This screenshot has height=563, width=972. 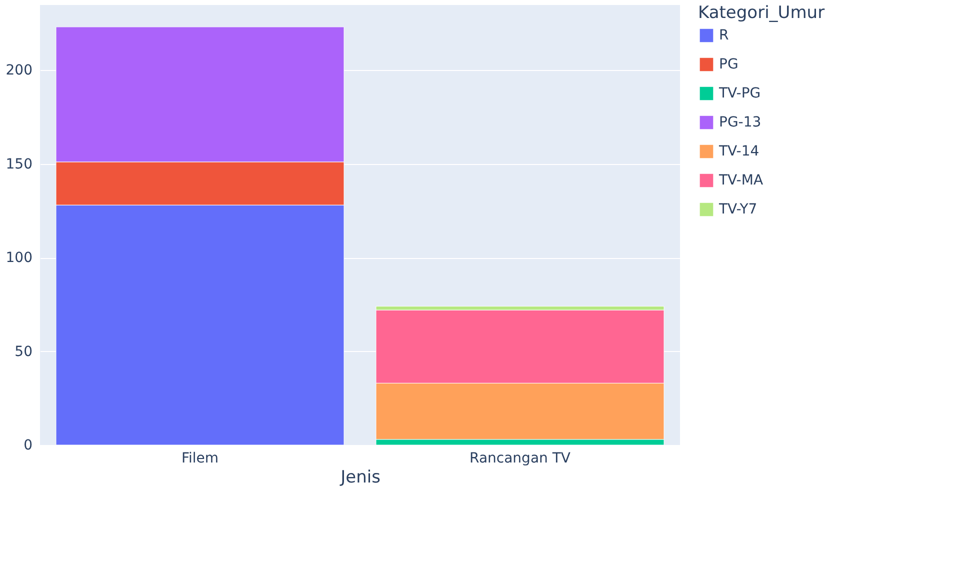 What do you see at coordinates (360, 478) in the screenshot?
I see `x-axis-title: Jenis` at bounding box center [360, 478].